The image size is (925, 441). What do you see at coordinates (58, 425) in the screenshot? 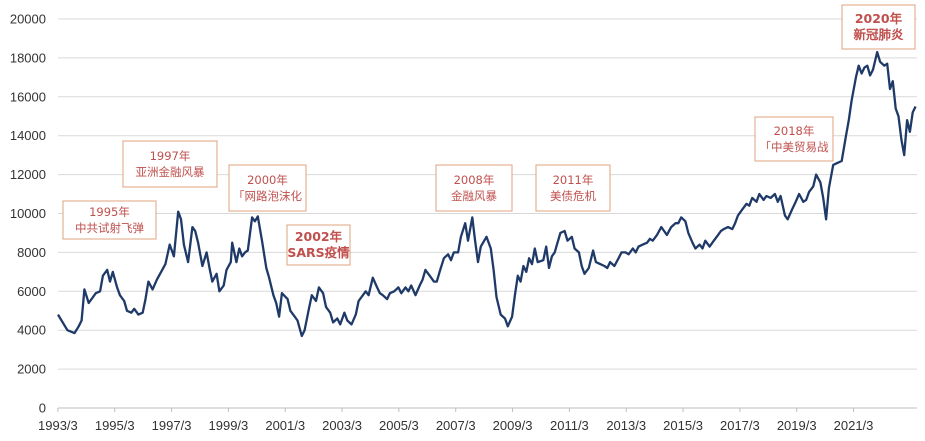
I see `x-tick-label: 1993/3` at bounding box center [58, 425].